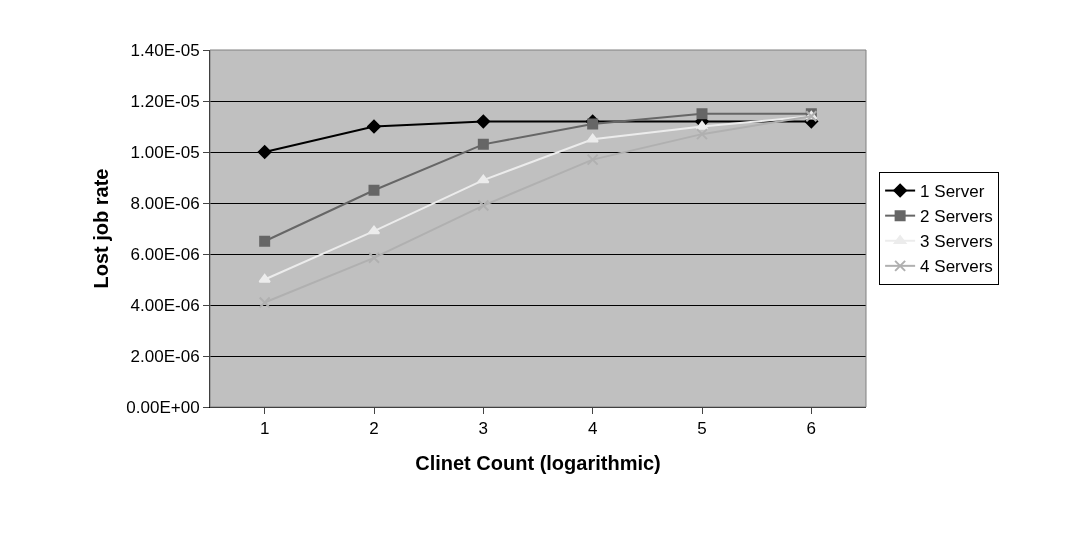 This screenshot has width=1071, height=533. Describe the element at coordinates (165, 203) in the screenshot. I see `y-tick-label: 8.00E-06` at that location.